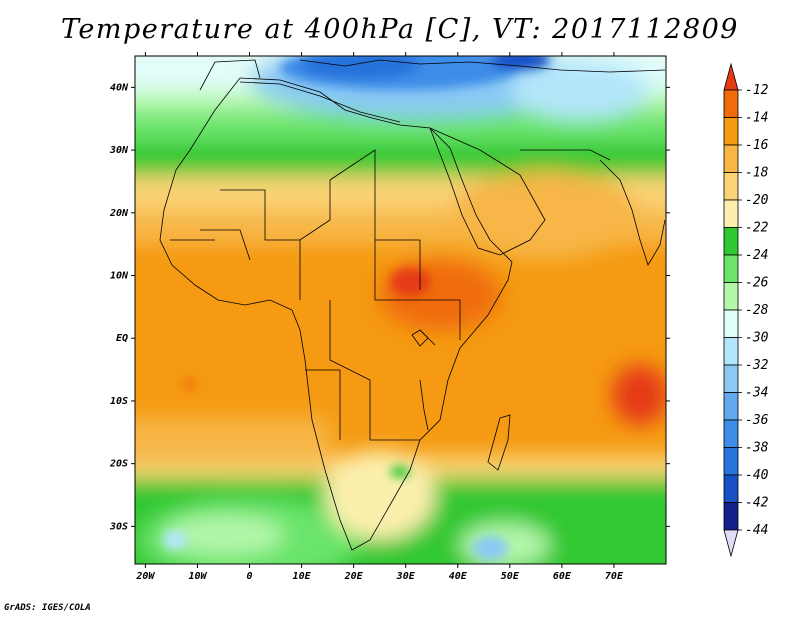 Image resolution: width=800 pixels, height=618 pixels. What do you see at coordinates (354, 576) in the screenshot?
I see `lon-tick-label: 20E` at bounding box center [354, 576].